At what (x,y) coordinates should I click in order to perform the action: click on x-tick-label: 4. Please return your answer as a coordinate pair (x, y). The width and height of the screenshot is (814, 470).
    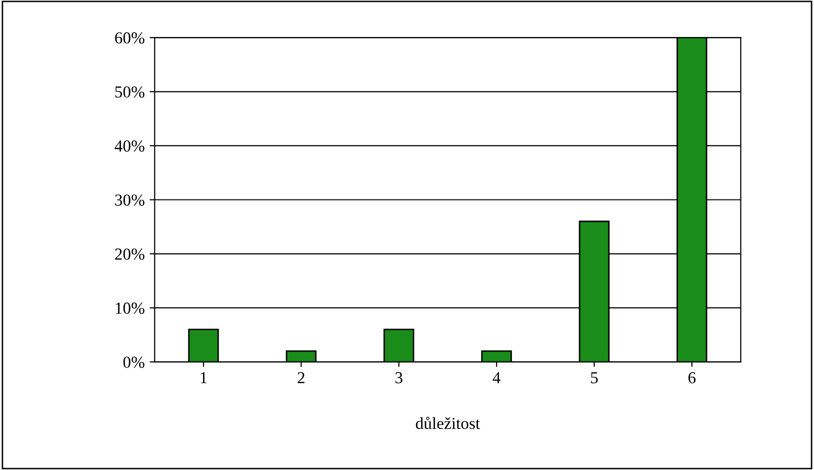
    Looking at the image, I should click on (496, 378).